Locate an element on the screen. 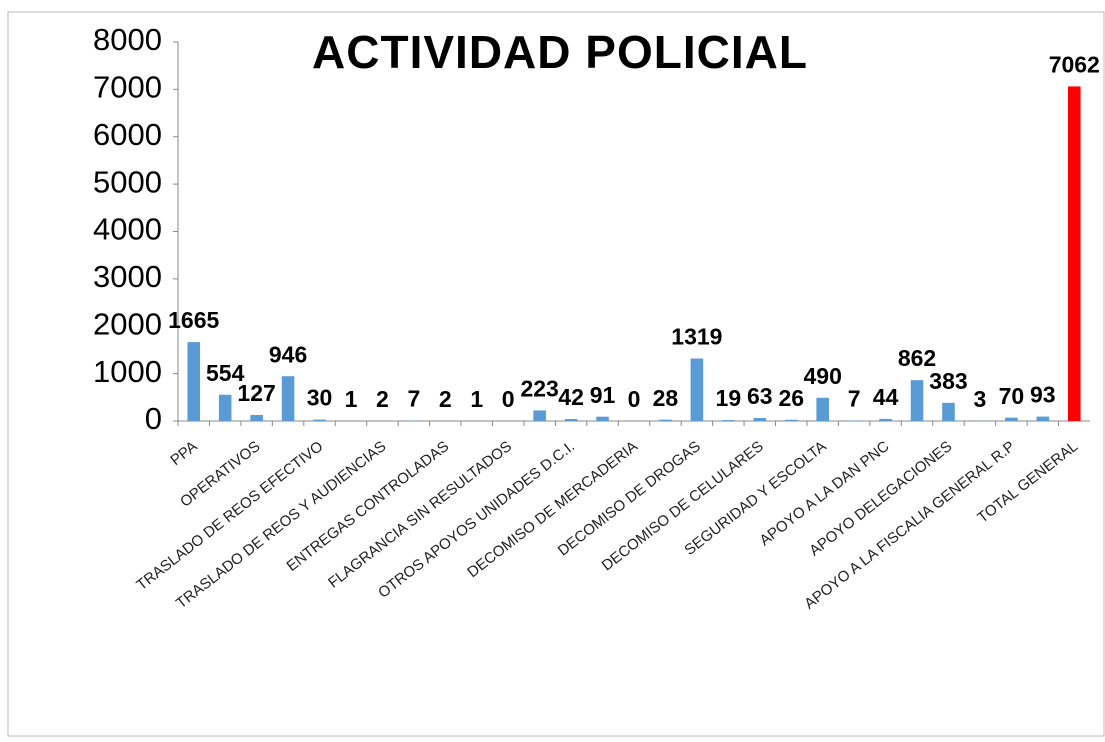 This screenshot has width=1105, height=742. data-label: 70 is located at coordinates (1012, 396).